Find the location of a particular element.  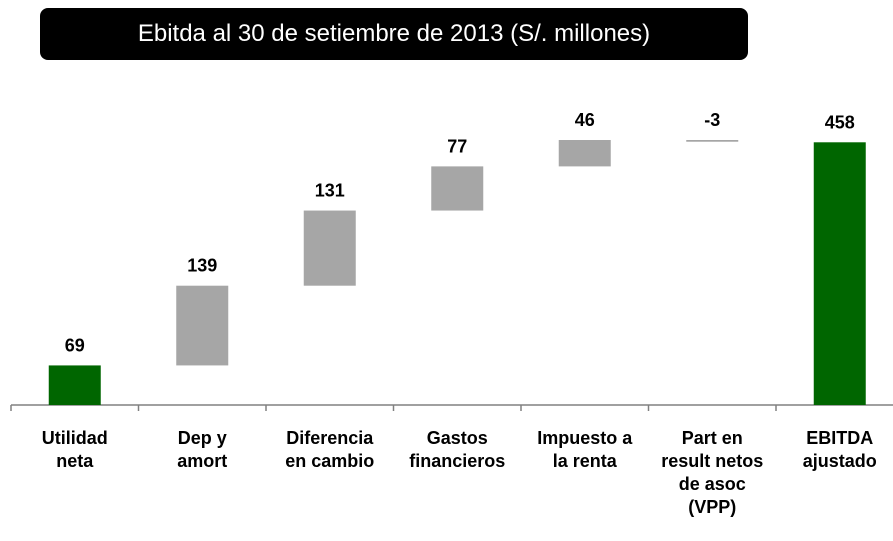

x-tick-label: Dep y amort is located at coordinates (202, 449).